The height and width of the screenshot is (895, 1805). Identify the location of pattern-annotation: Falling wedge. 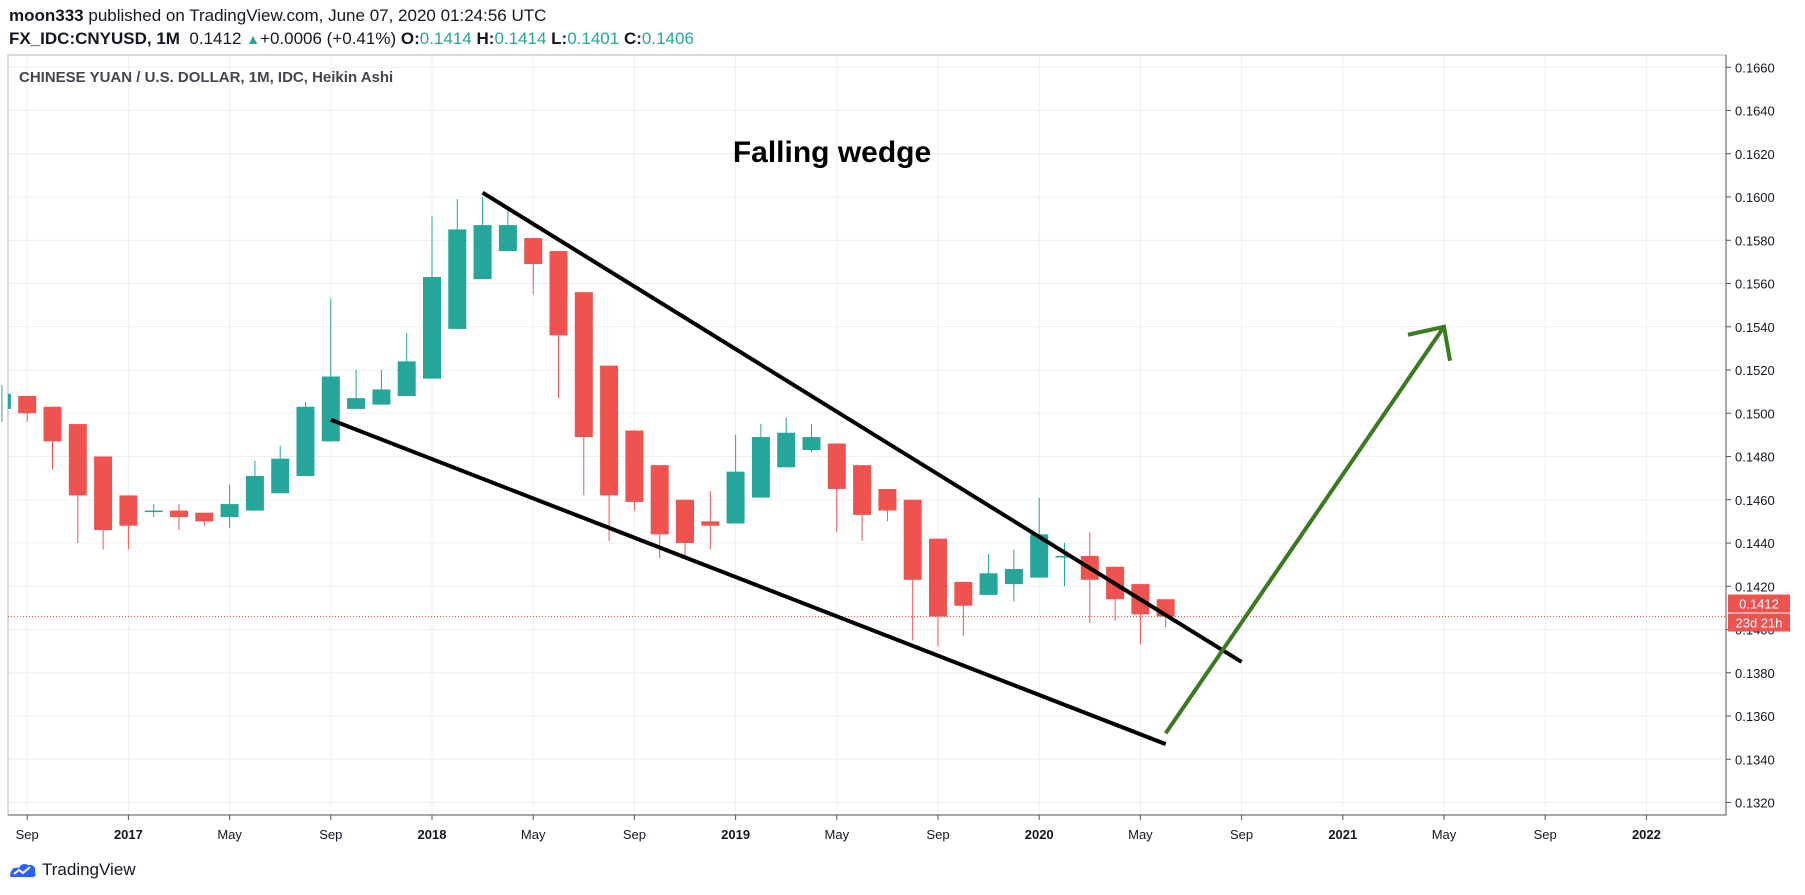
(832, 152).